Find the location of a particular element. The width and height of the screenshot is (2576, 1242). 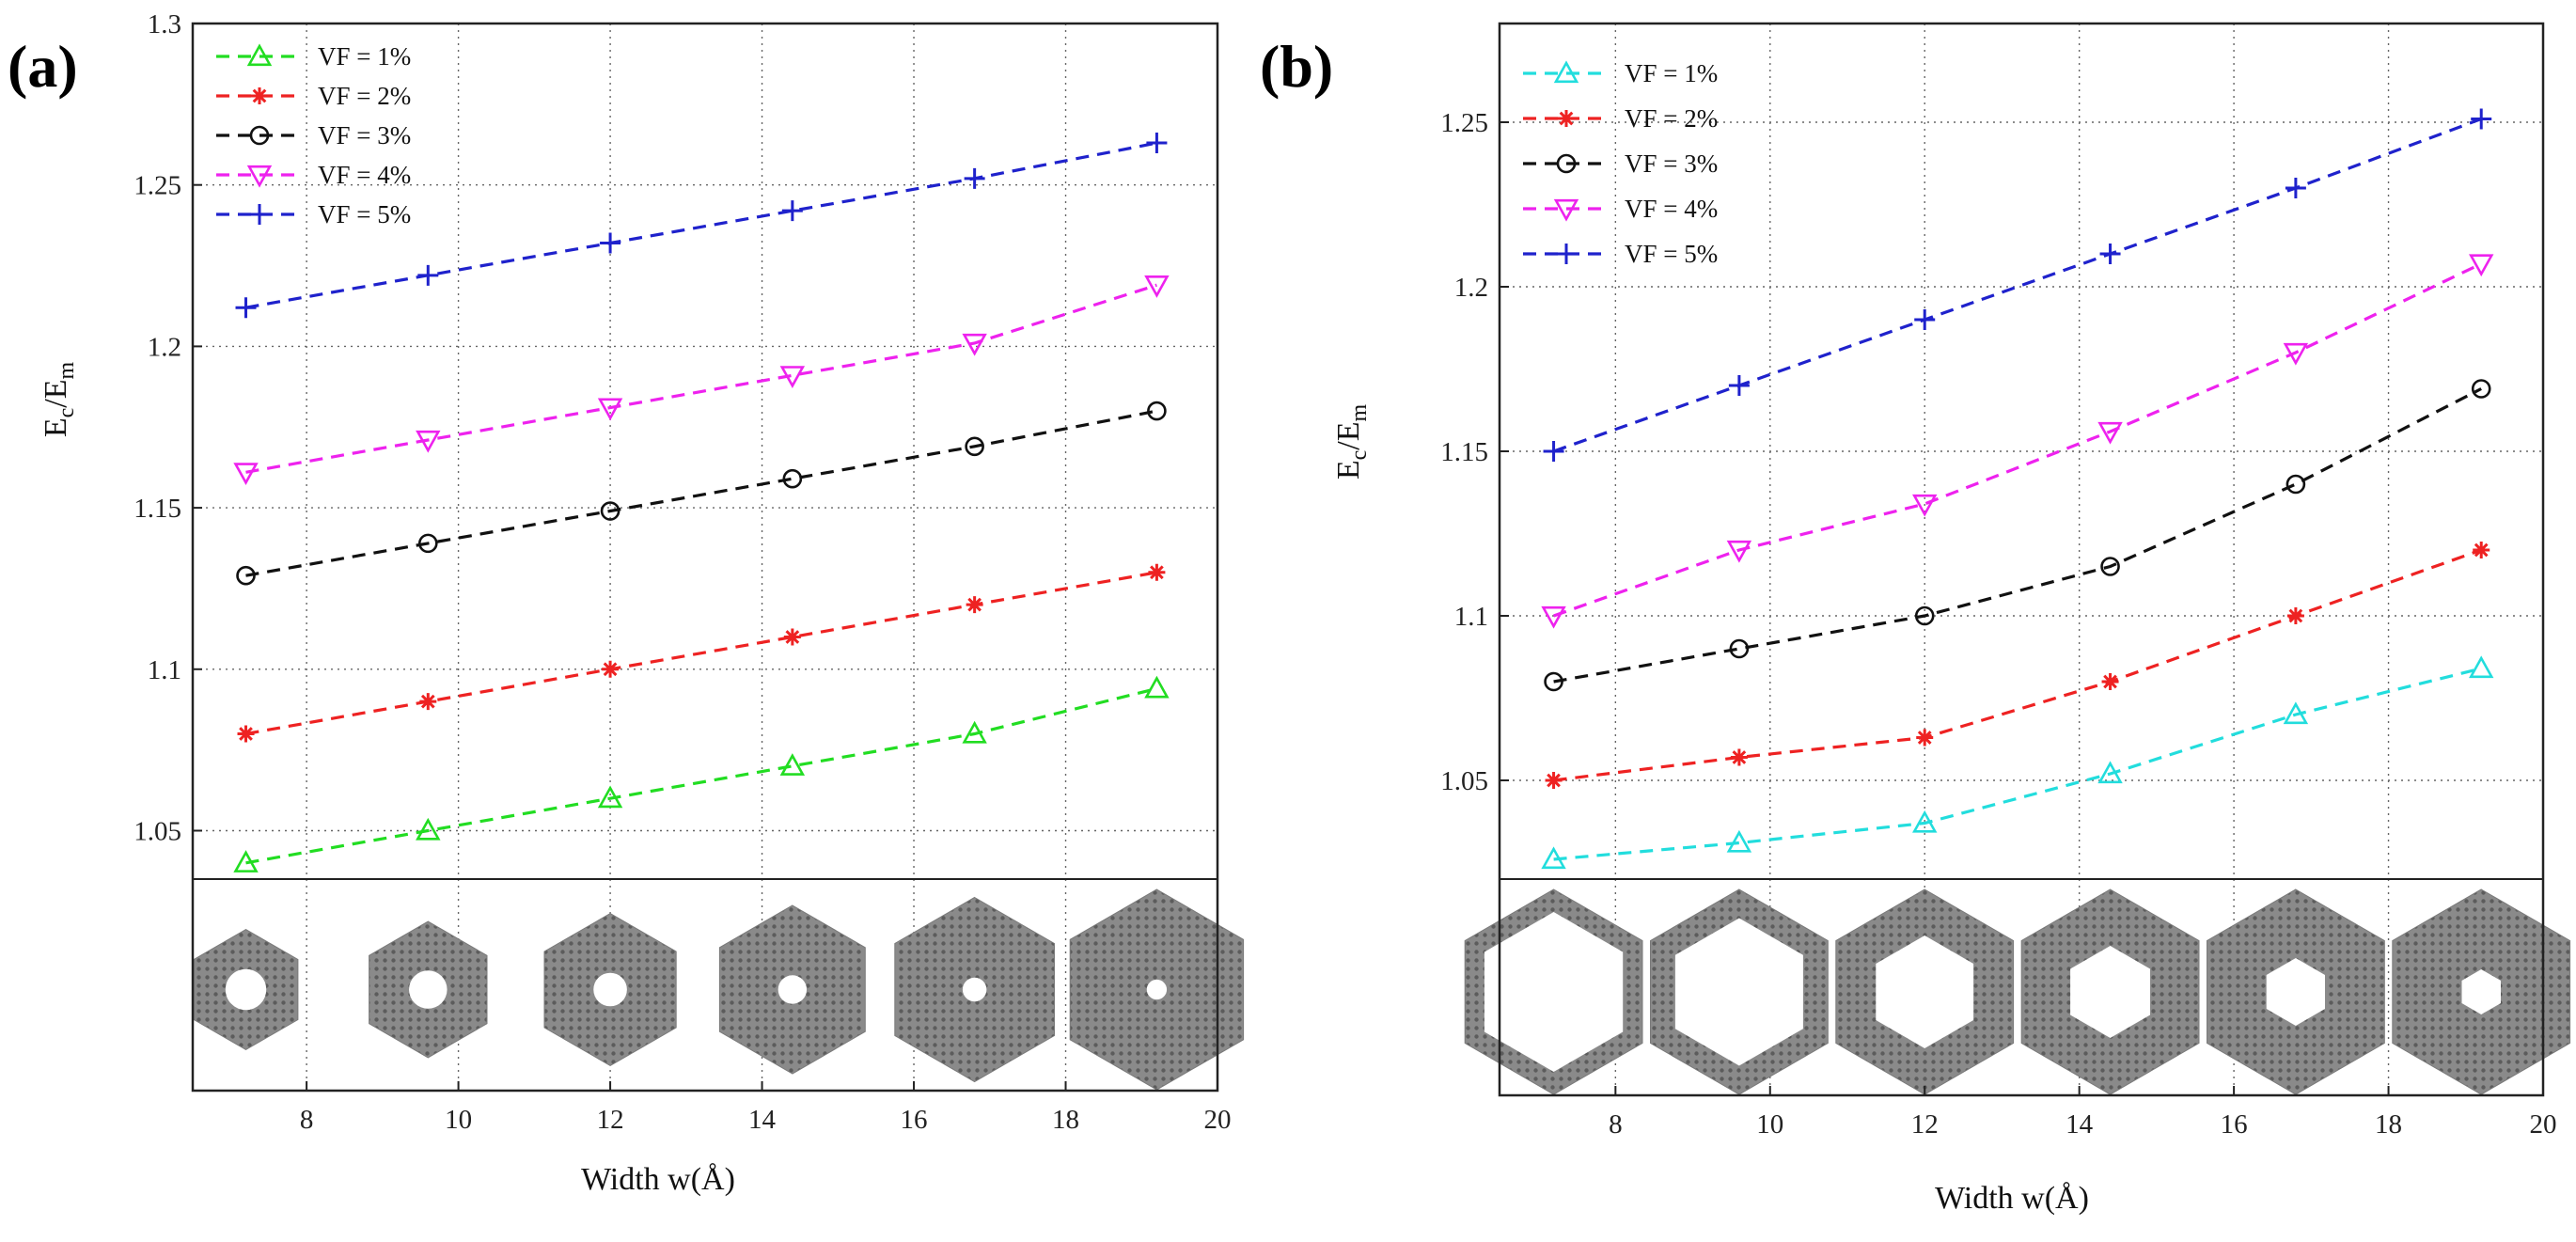

y-ticks-b: 1.05 1.1 1.15 1.2 1.25 is located at coordinates (1475, 452).